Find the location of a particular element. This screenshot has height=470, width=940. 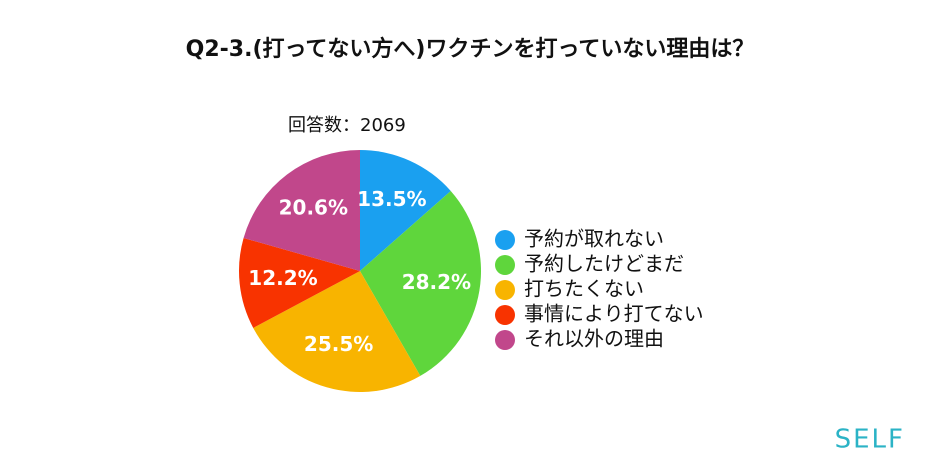

legend-label: 事情により打てない is located at coordinates (614, 314).